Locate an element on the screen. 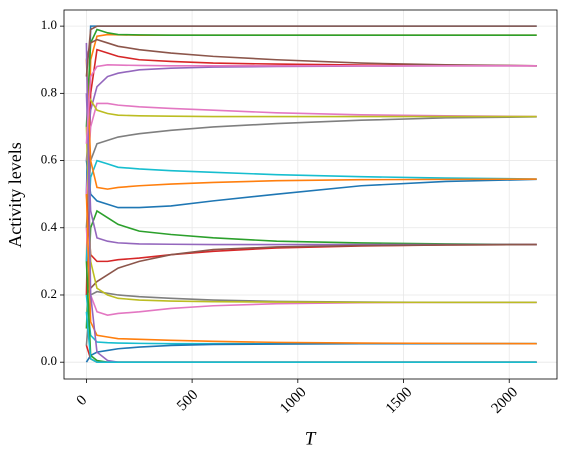 The image size is (568, 461). y-tick-label: 0.2 is located at coordinates (49, 293).